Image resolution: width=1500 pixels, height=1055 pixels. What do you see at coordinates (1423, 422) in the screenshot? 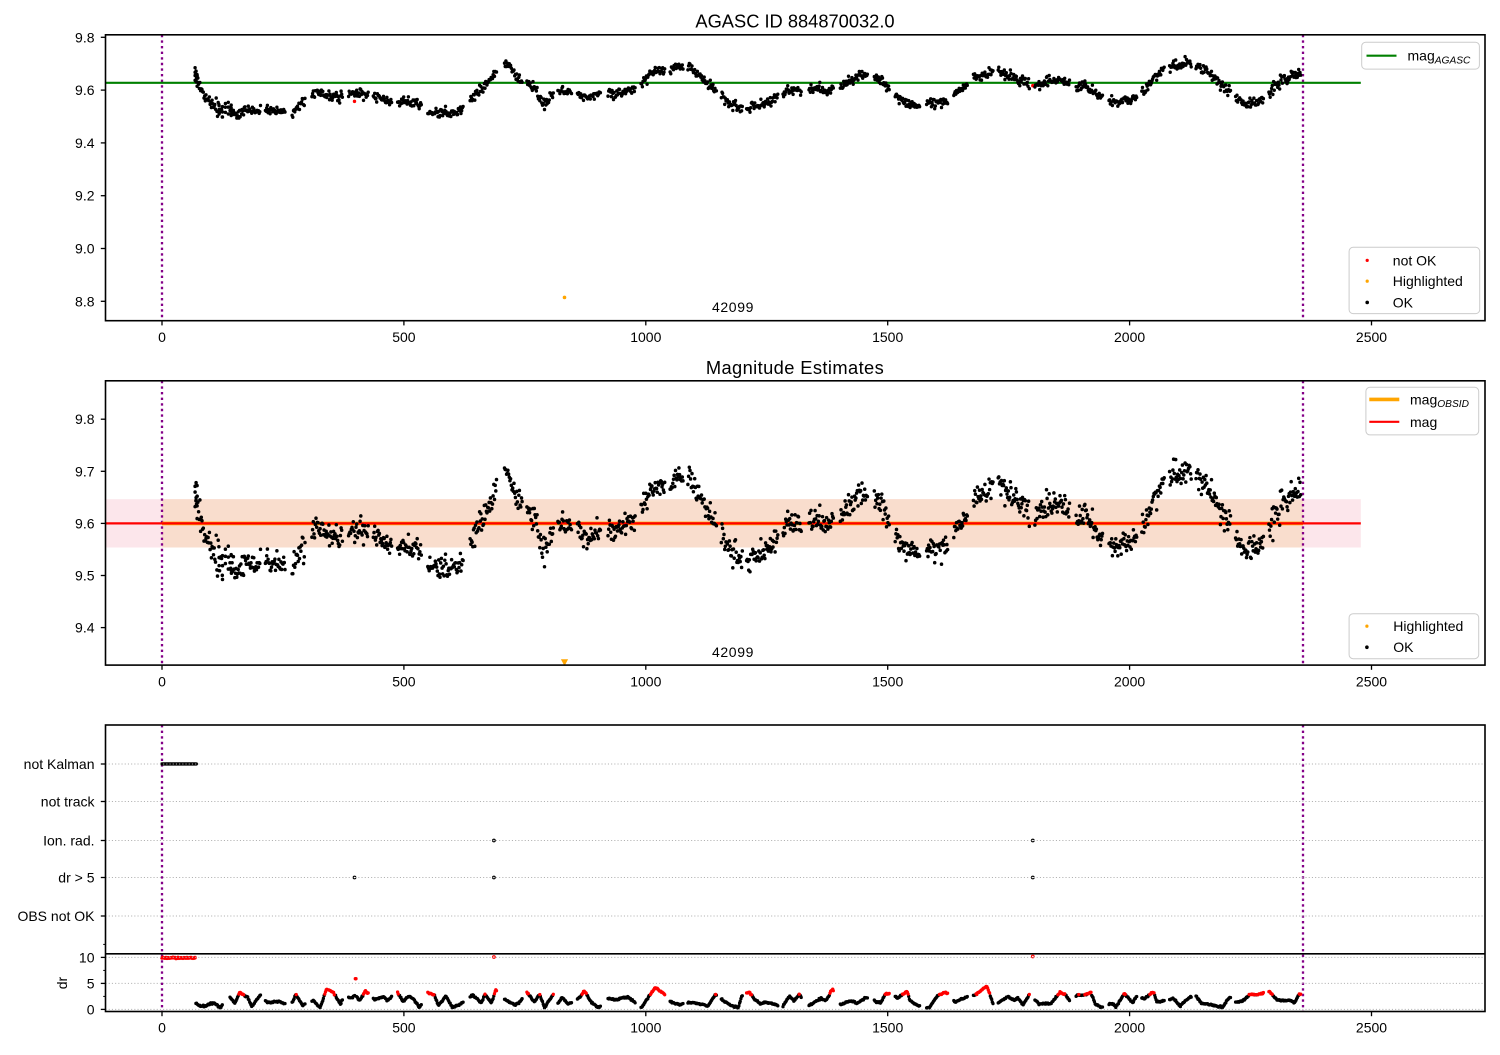
I see `svg-text: mag` at bounding box center [1423, 422].